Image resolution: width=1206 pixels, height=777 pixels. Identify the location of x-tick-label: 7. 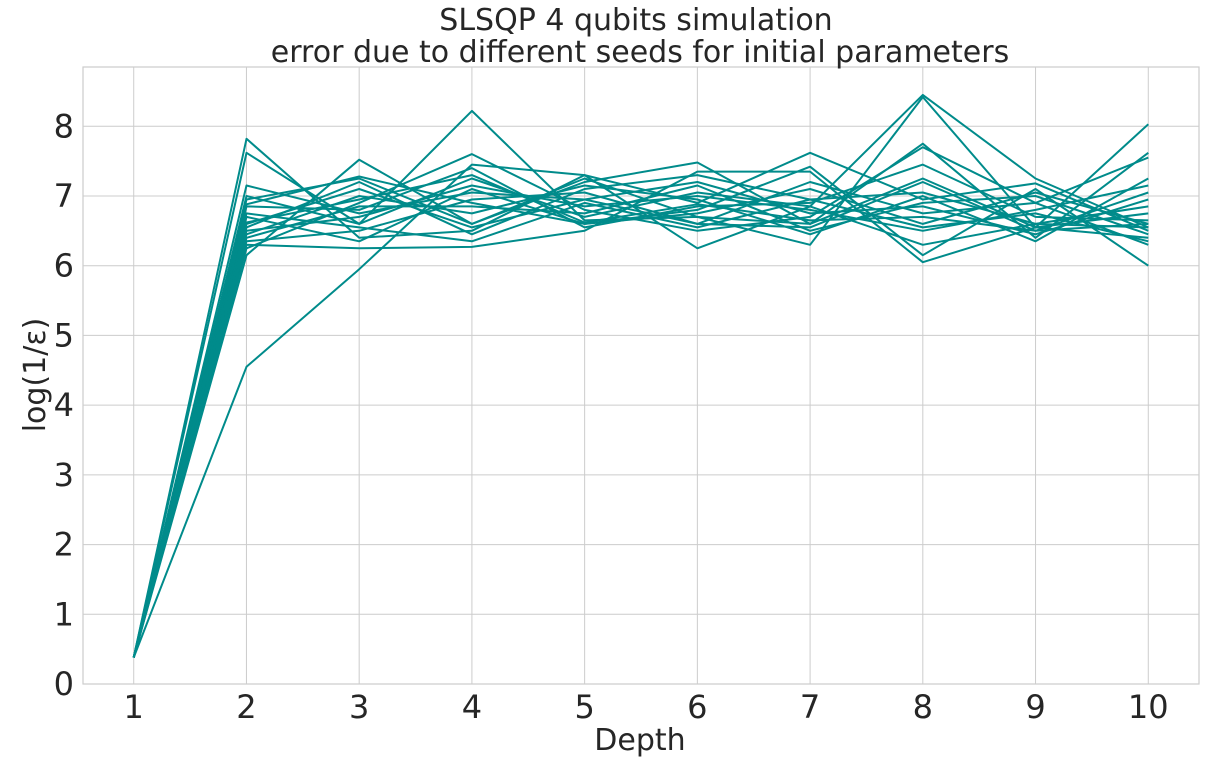
(810, 707).